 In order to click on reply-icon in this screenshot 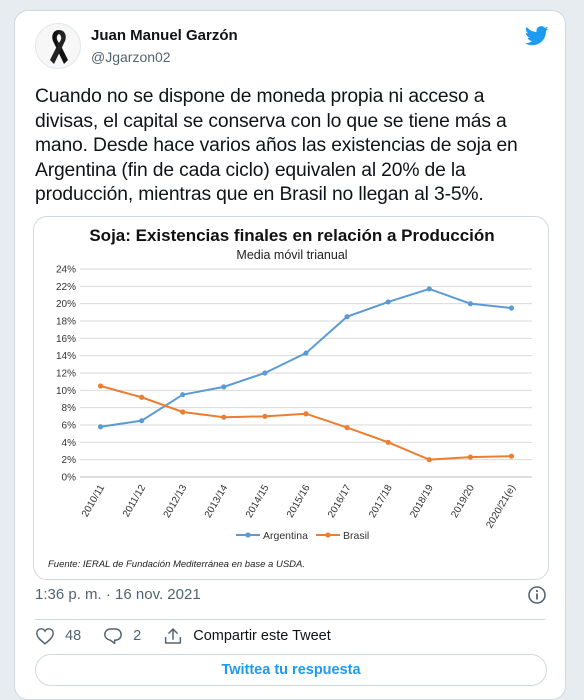, I will do `click(113, 636)`.